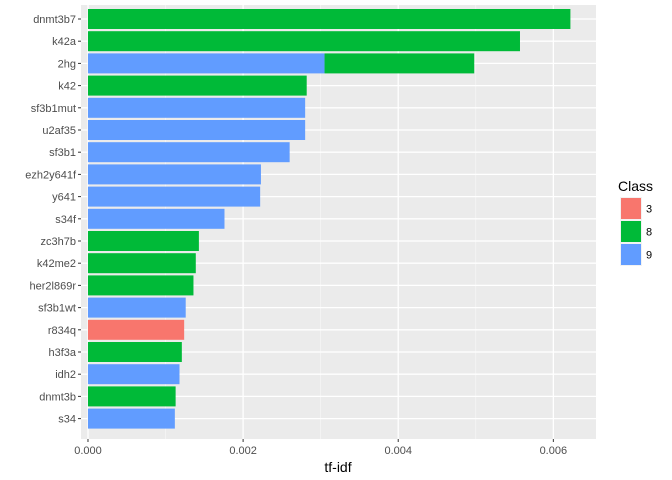 This screenshot has height=480, width=672. What do you see at coordinates (62, 153) in the screenshot?
I see `y-tick-label: sf3b1` at bounding box center [62, 153].